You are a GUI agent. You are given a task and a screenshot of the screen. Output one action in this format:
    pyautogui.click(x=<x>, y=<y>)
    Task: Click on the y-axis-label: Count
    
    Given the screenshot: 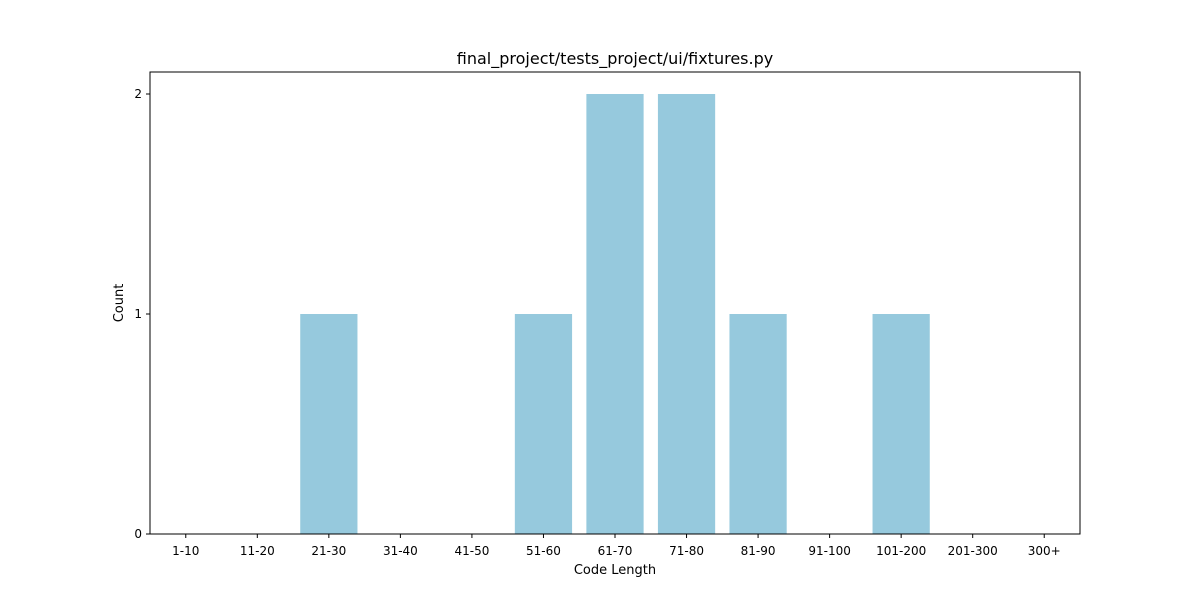 What is the action you would take?
    pyautogui.click(x=119, y=303)
    